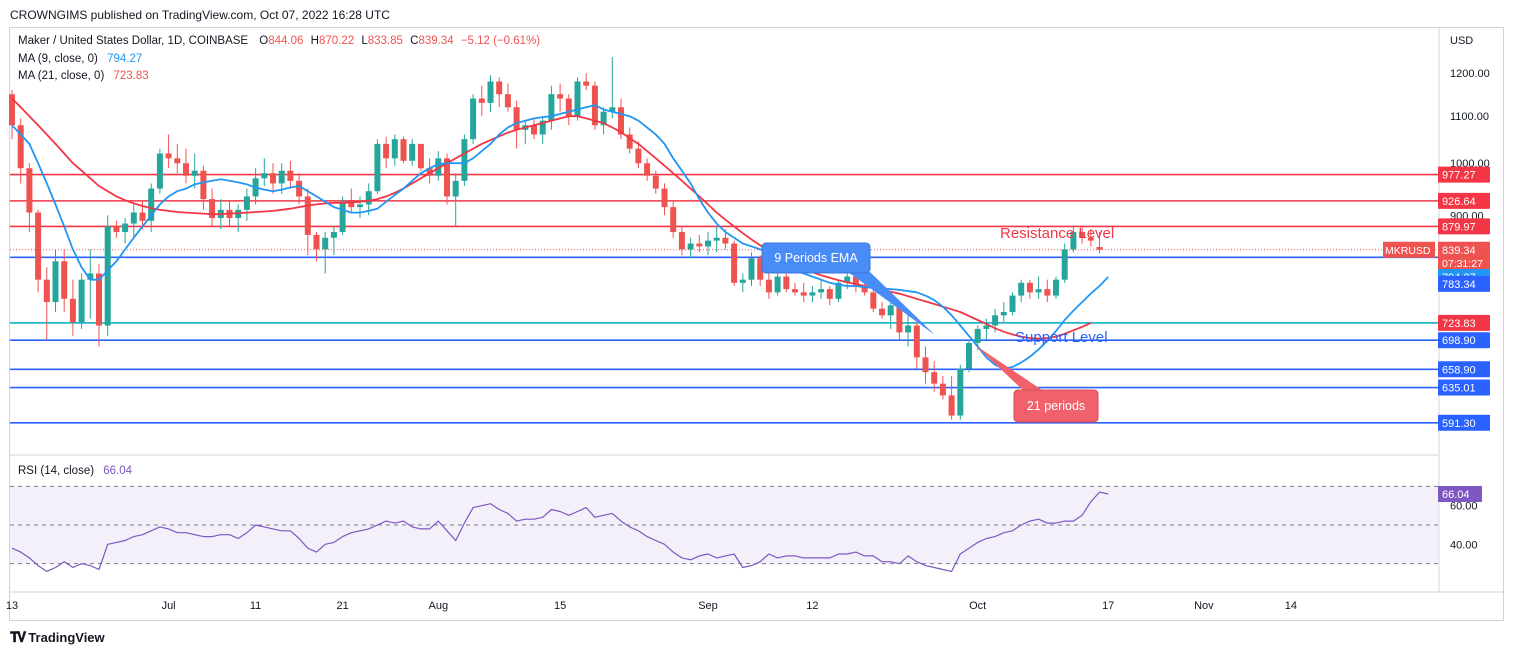 This screenshot has width=1514, height=655. I want to click on current-price-tag: 839.34, so click(1459, 251).